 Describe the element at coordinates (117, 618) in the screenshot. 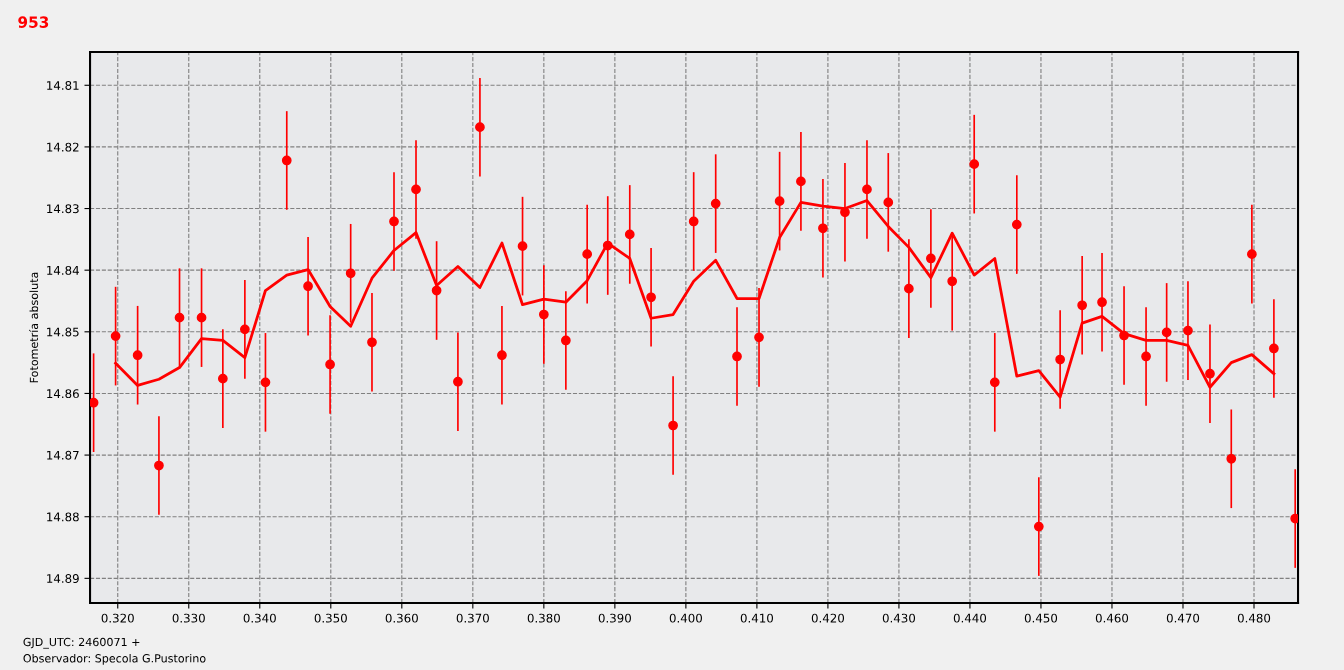

I see `x-tick-label: 0.320` at that location.